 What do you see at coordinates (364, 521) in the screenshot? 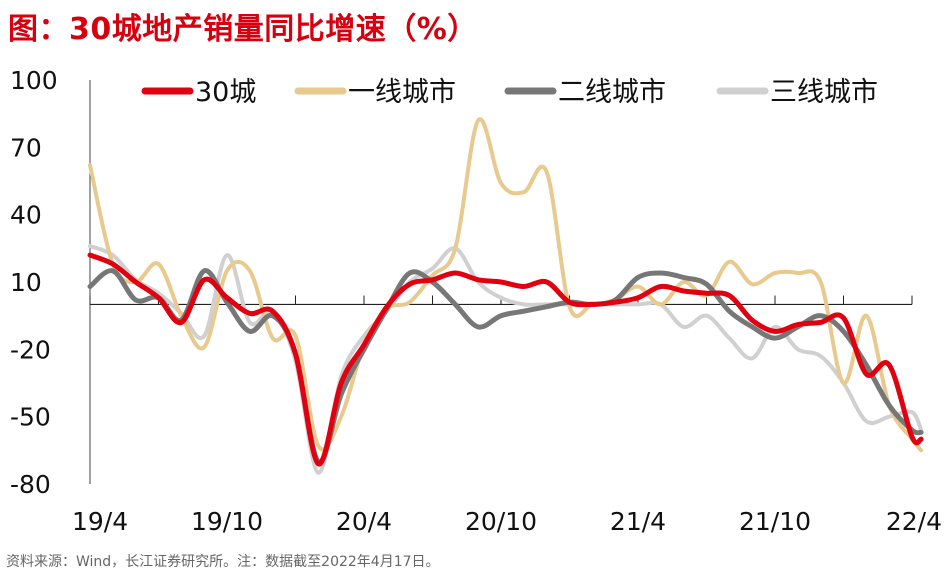
I see `x-tick-label: 20/4` at bounding box center [364, 521].